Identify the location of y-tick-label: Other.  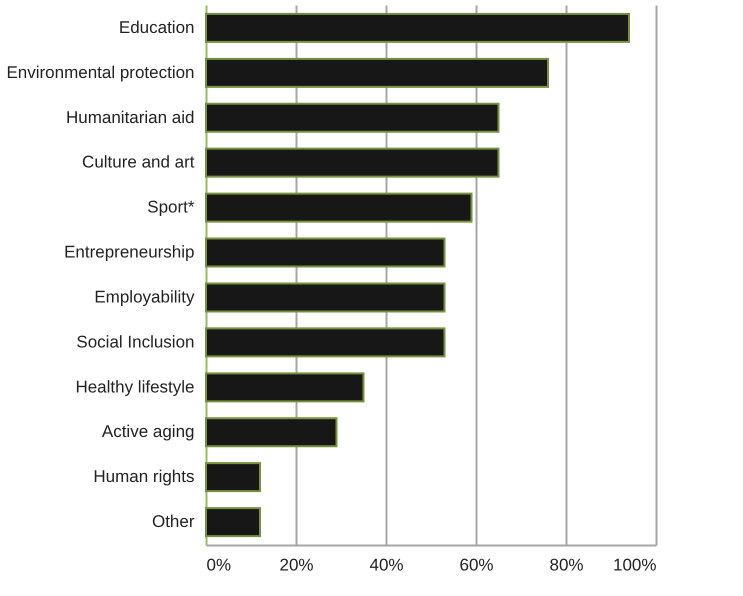
(173, 522).